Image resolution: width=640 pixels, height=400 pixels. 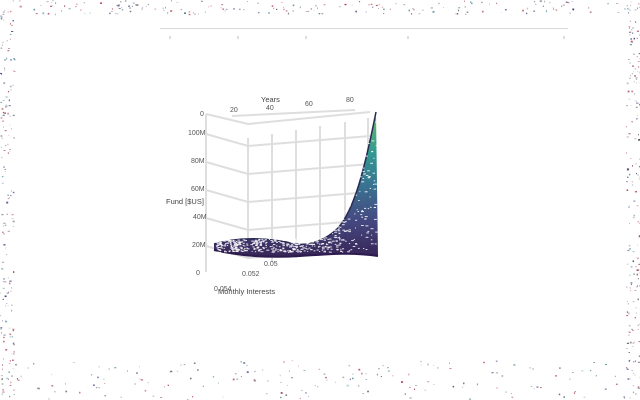 I want to click on fund-surface-back-edge, so click(x=295, y=178).